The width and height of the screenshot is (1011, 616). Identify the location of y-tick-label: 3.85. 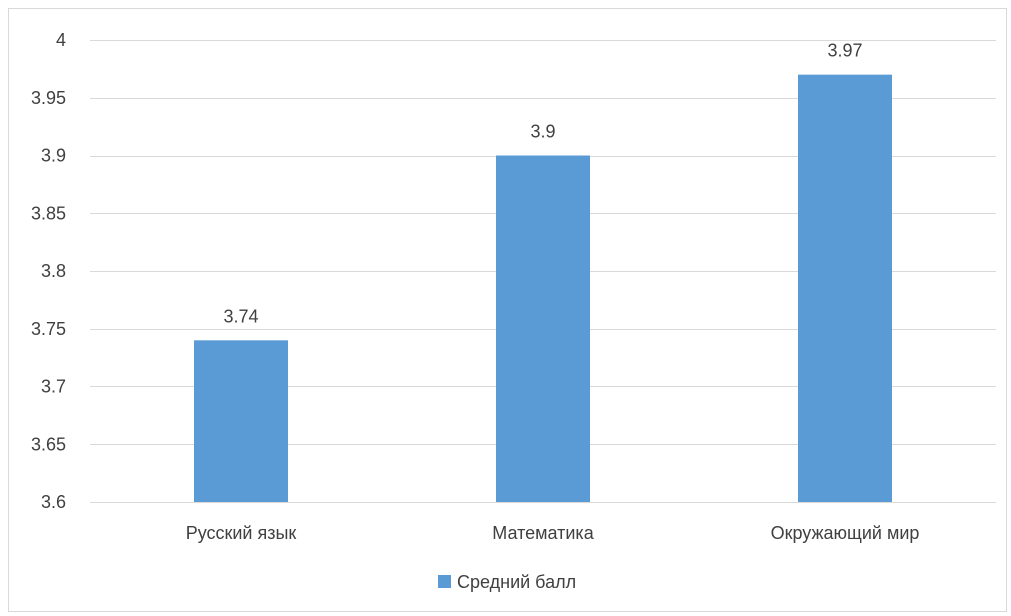
(48, 213).